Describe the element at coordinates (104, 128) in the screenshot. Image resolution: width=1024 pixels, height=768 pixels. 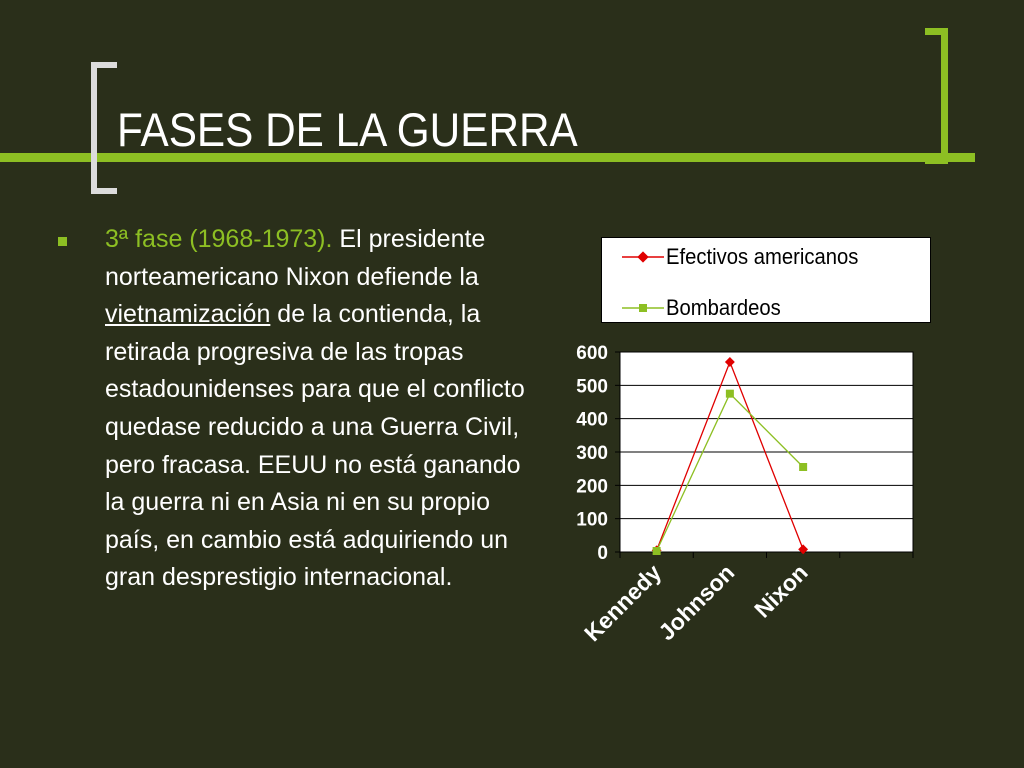
I see `left-bracket-decoration` at that location.